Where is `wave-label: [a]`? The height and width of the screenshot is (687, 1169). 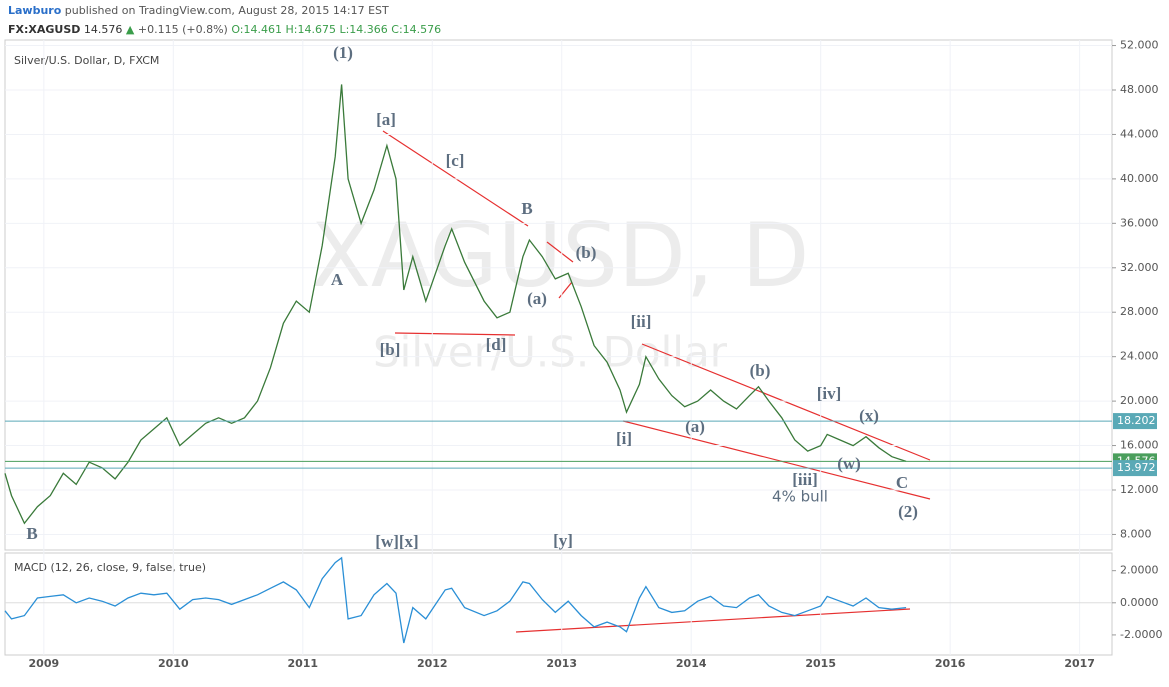 wave-label: [a] is located at coordinates (386, 119).